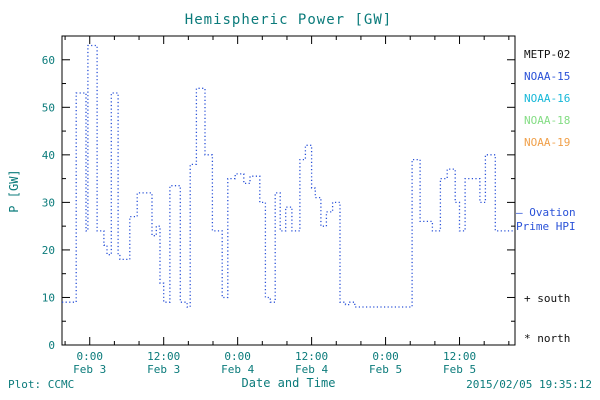 This screenshot has width=600, height=400. I want to click on legend-item-noaa-18: NOAA-18, so click(547, 120).